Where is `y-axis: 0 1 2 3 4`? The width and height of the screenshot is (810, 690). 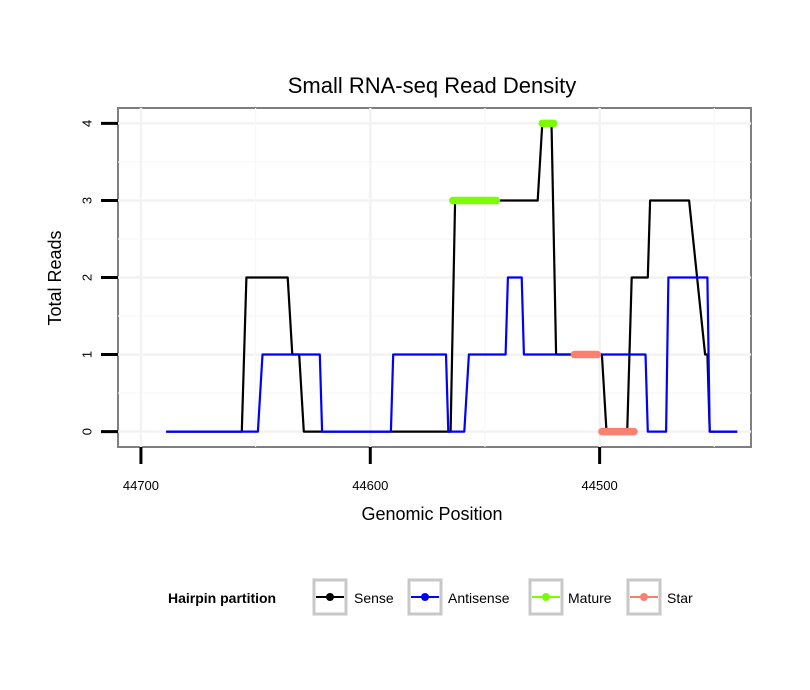 y-axis: 0 1 2 3 4 is located at coordinates (98, 277).